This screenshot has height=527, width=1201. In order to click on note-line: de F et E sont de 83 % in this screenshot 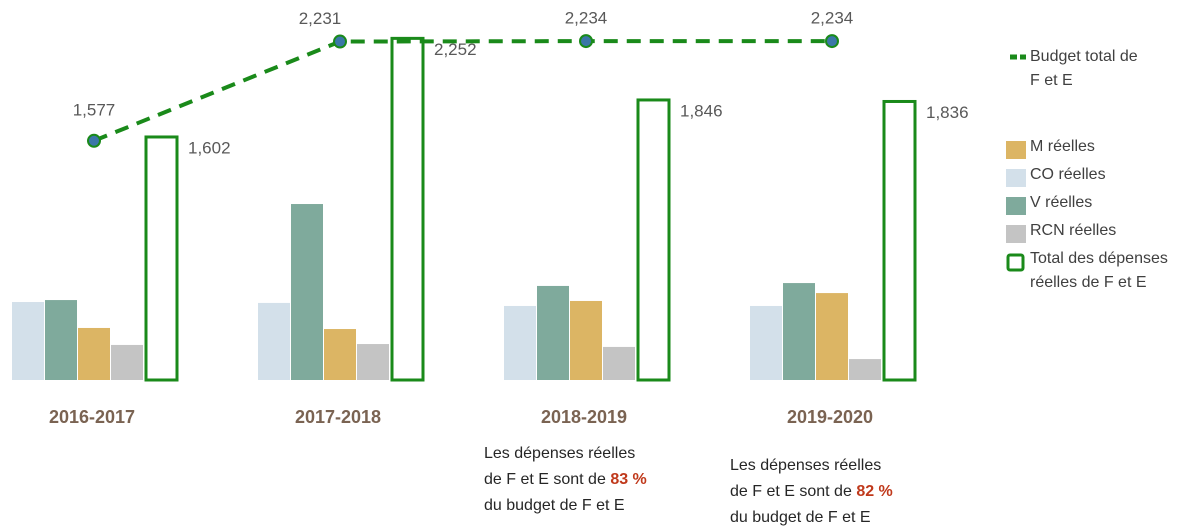, I will do `click(604, 480)`.